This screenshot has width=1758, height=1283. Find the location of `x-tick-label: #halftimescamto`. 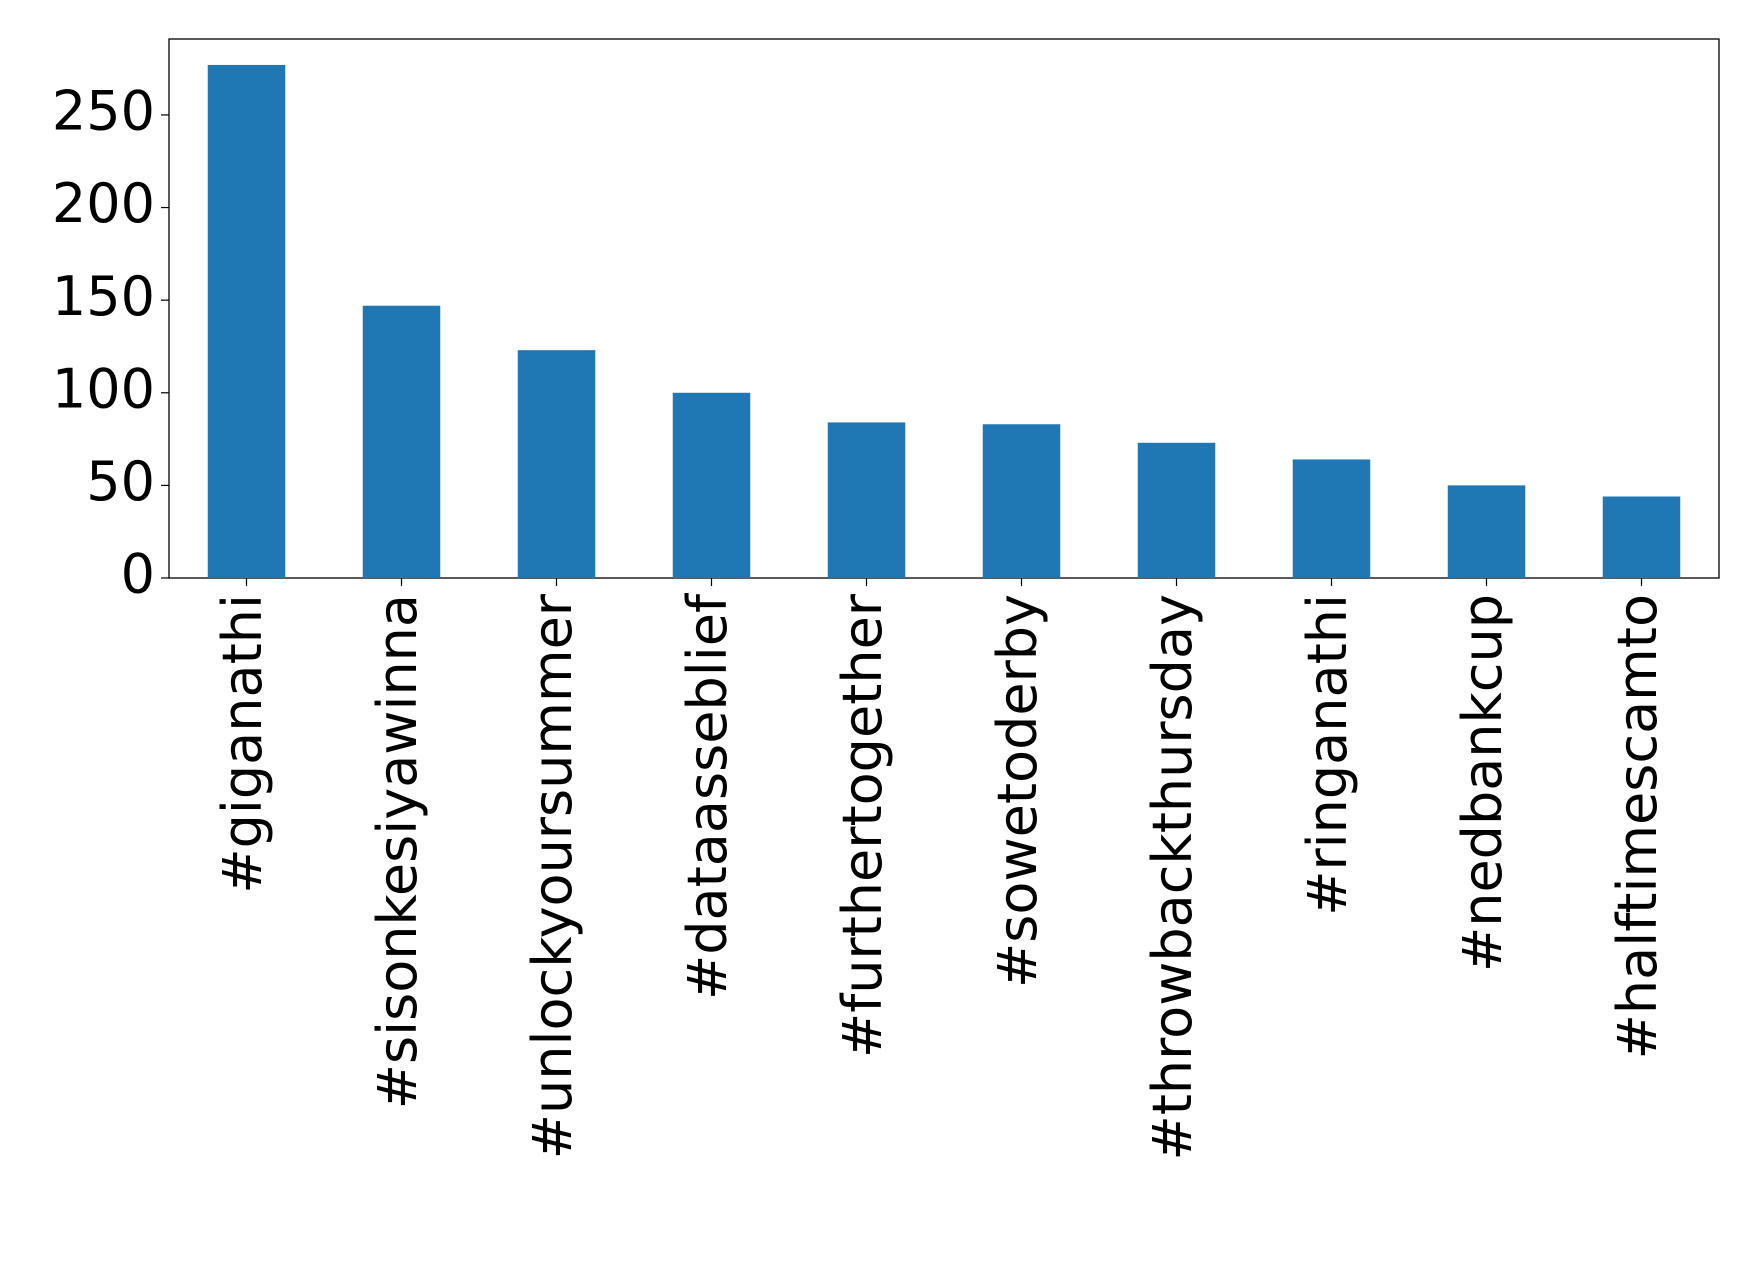

x-tick-label: #halftimescamto is located at coordinates (1637, 826).